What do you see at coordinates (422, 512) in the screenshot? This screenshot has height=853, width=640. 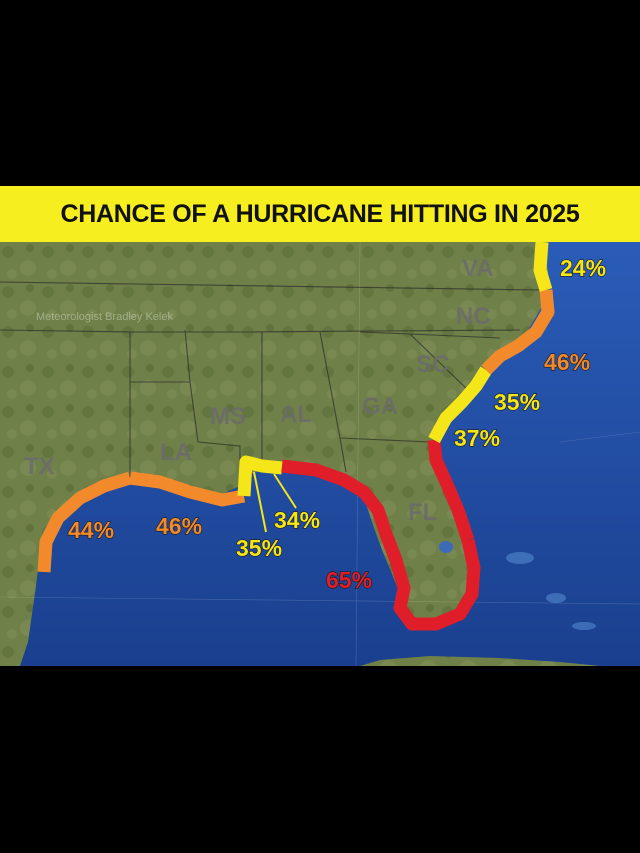 I see `state-label-fl: FL` at bounding box center [422, 512].